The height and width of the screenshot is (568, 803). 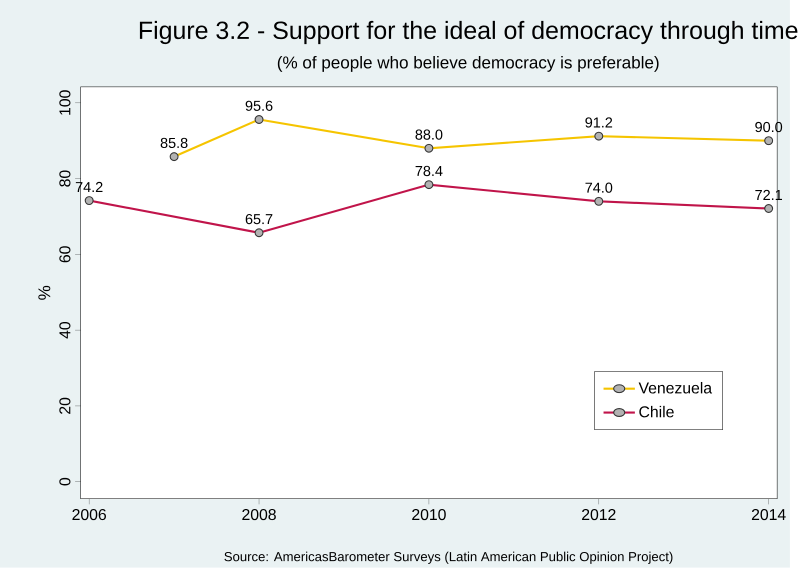 I want to click on chart-subtitle: (% of people who believe democracy is preferable), so click(x=468, y=64).